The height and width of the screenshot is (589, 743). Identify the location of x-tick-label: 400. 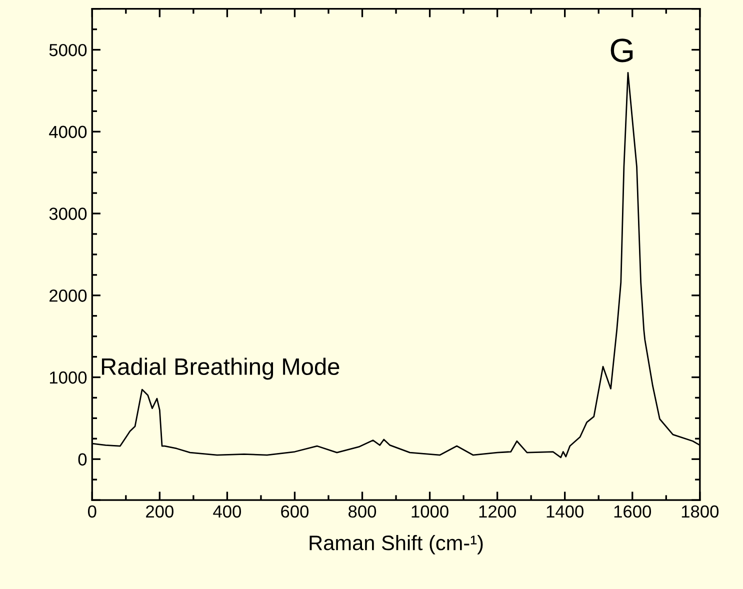
(227, 511).